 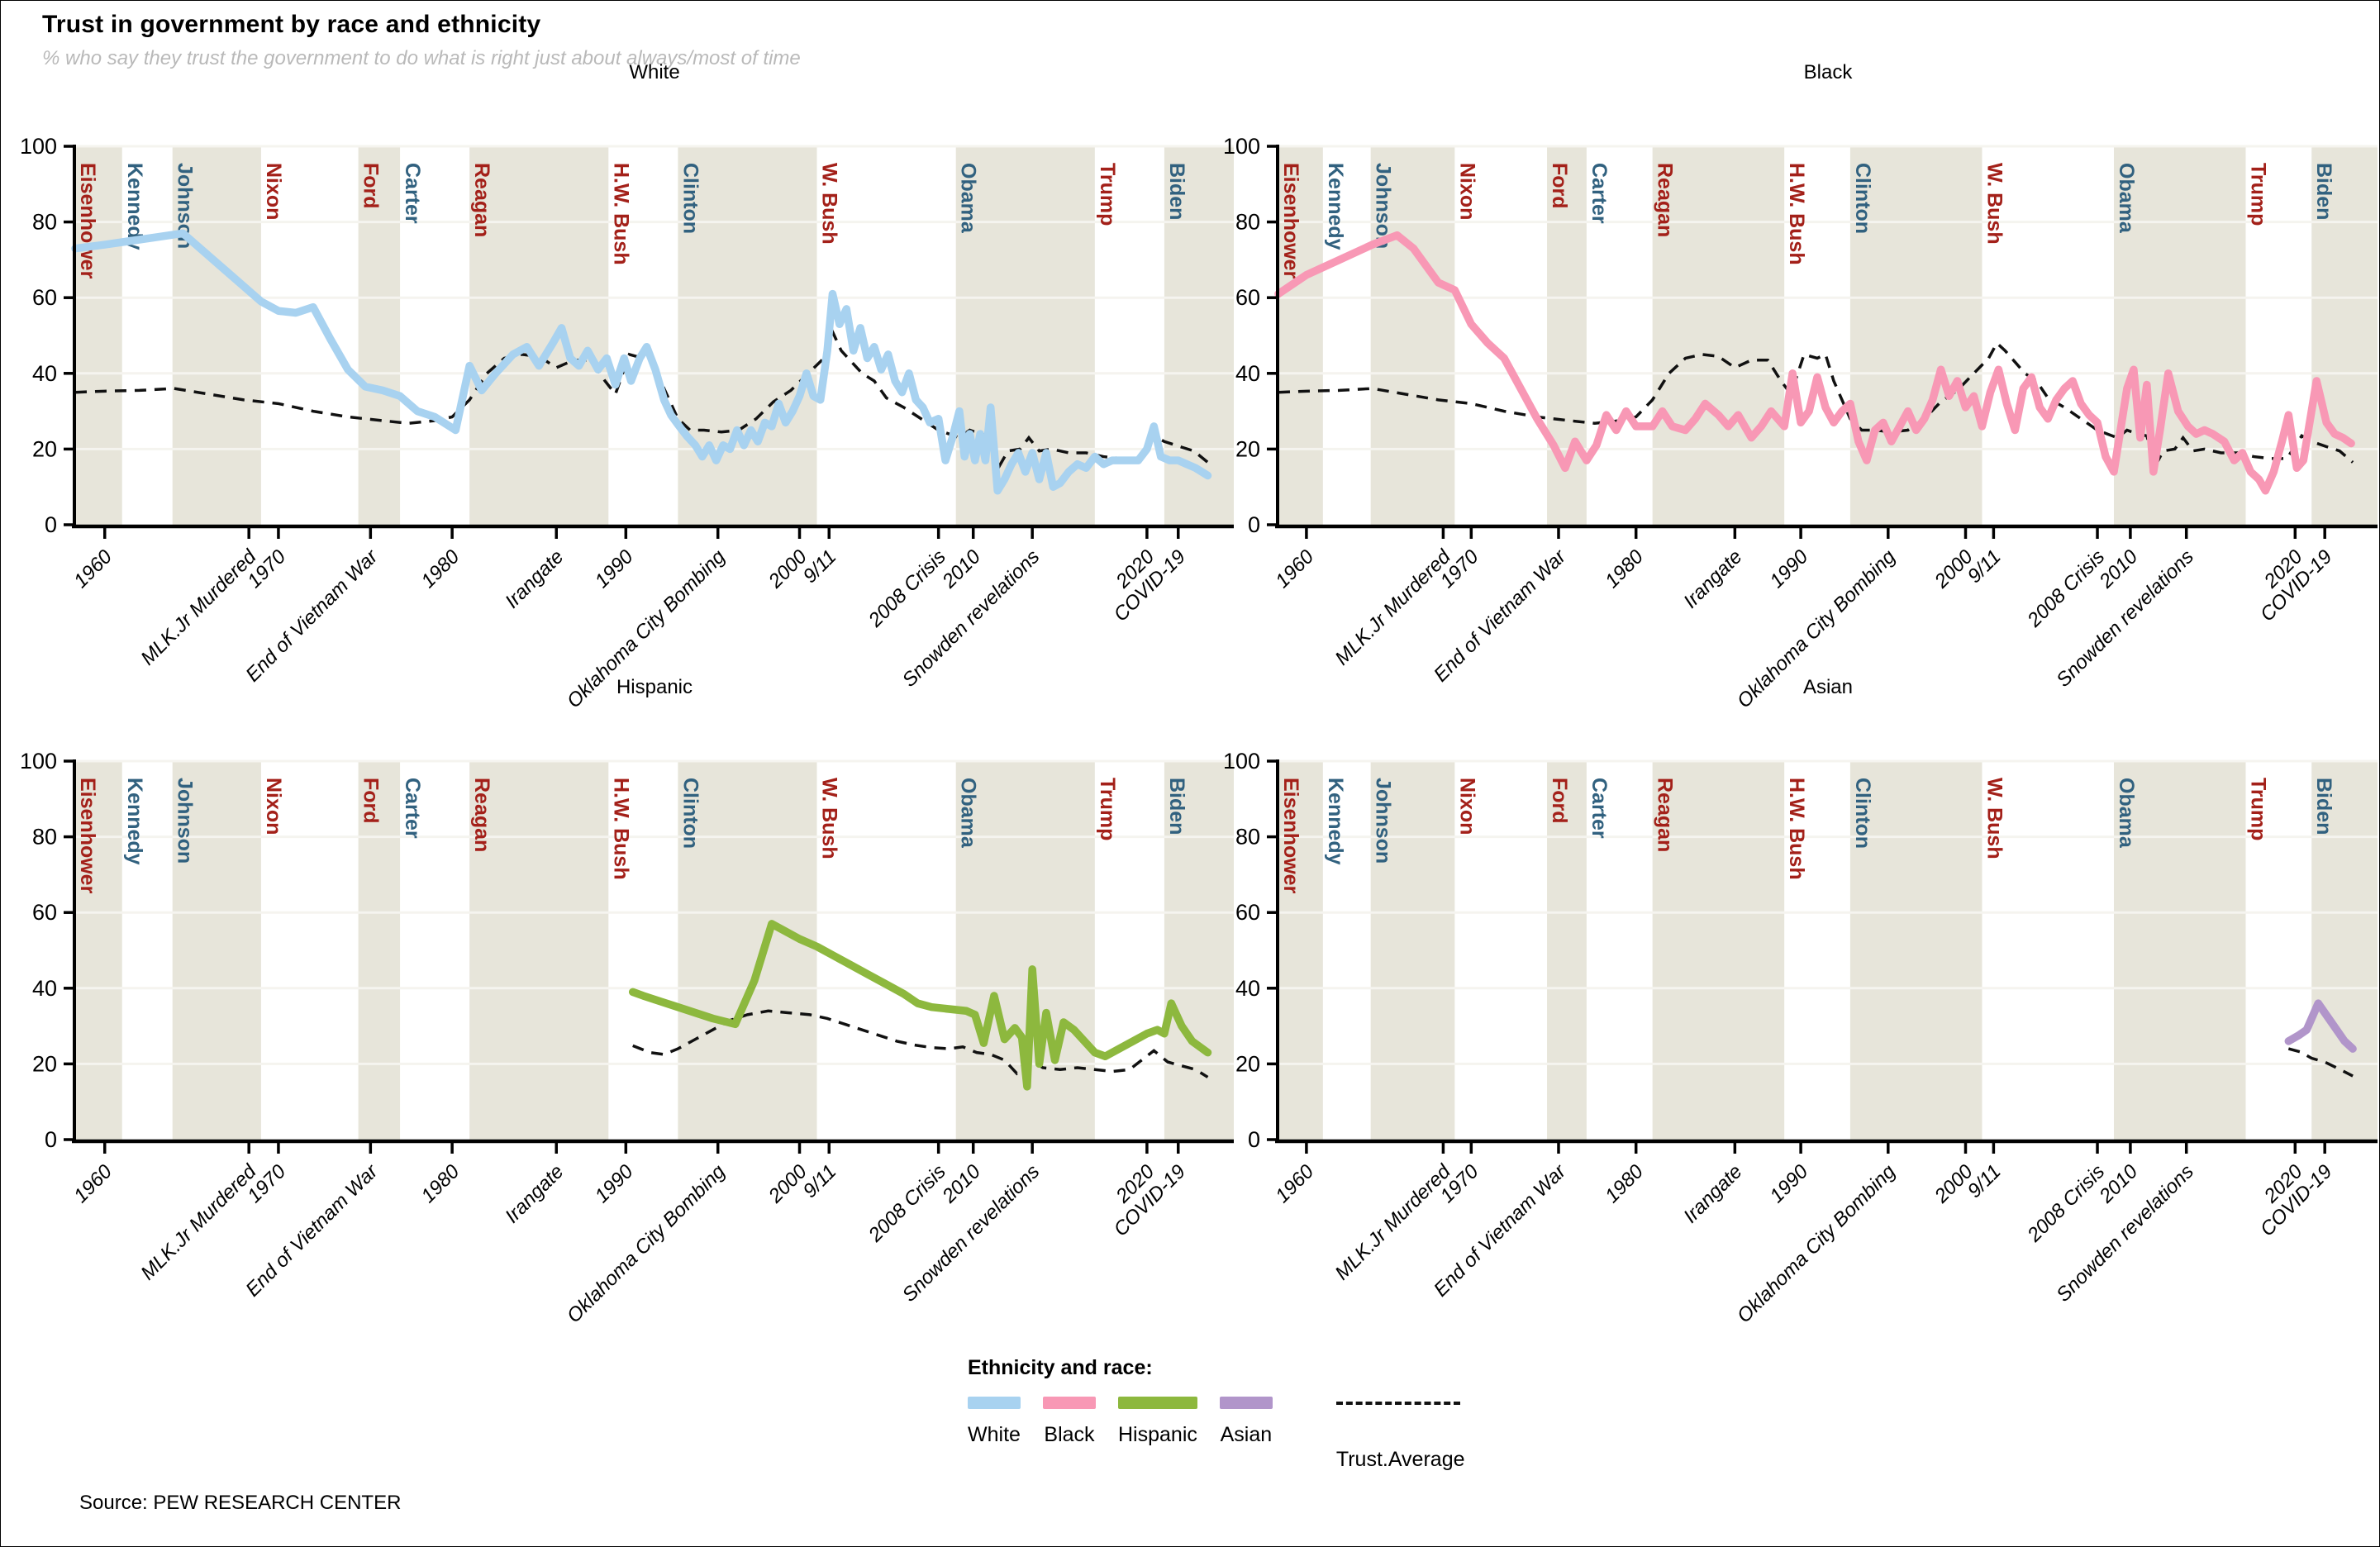 I want to click on y-tick-label-40: 40, so click(x=1247, y=988).